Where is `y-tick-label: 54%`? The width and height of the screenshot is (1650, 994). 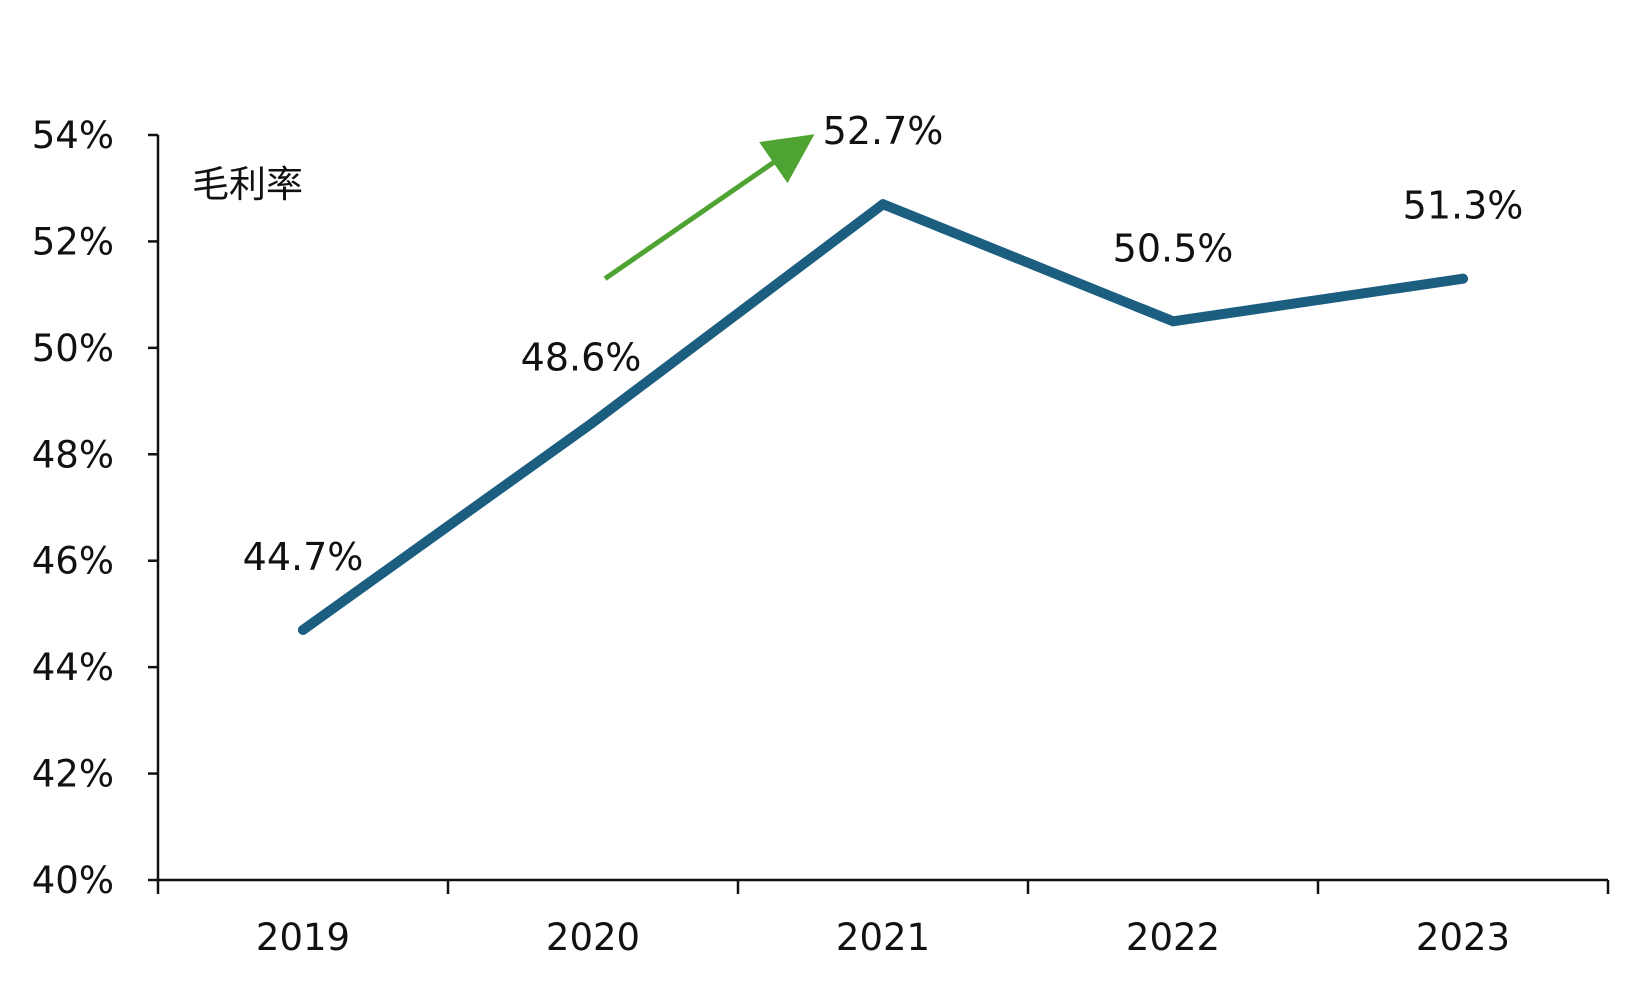
y-tick-label: 54% is located at coordinates (73, 135).